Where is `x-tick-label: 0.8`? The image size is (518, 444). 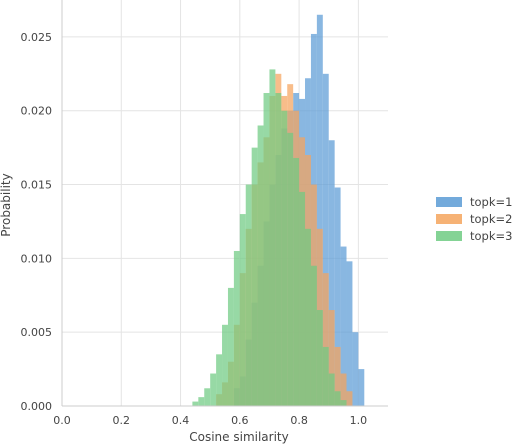 x-tick-label: 0.8 is located at coordinates (299, 420).